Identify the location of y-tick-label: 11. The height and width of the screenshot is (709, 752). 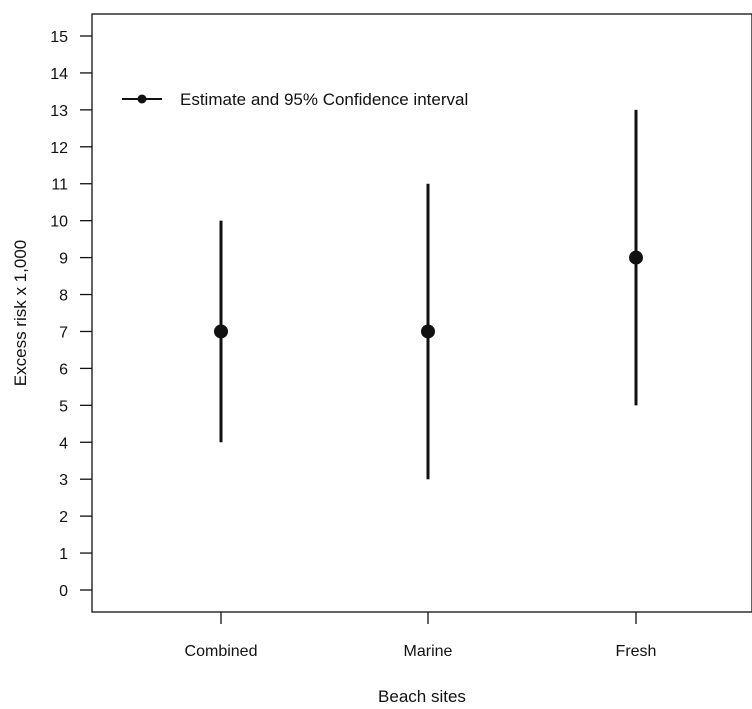
(59, 185).